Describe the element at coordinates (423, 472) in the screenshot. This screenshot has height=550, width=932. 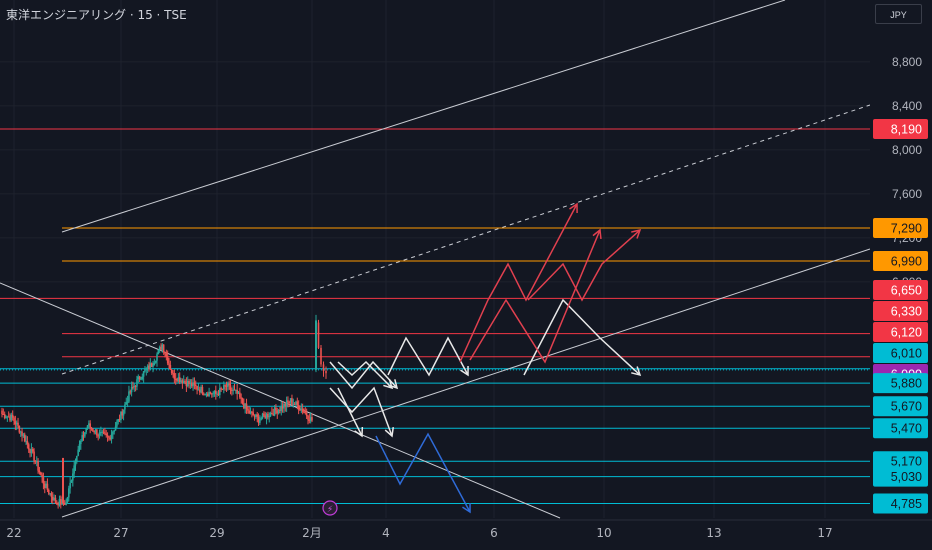
I see `projection-arrow-blue` at that location.